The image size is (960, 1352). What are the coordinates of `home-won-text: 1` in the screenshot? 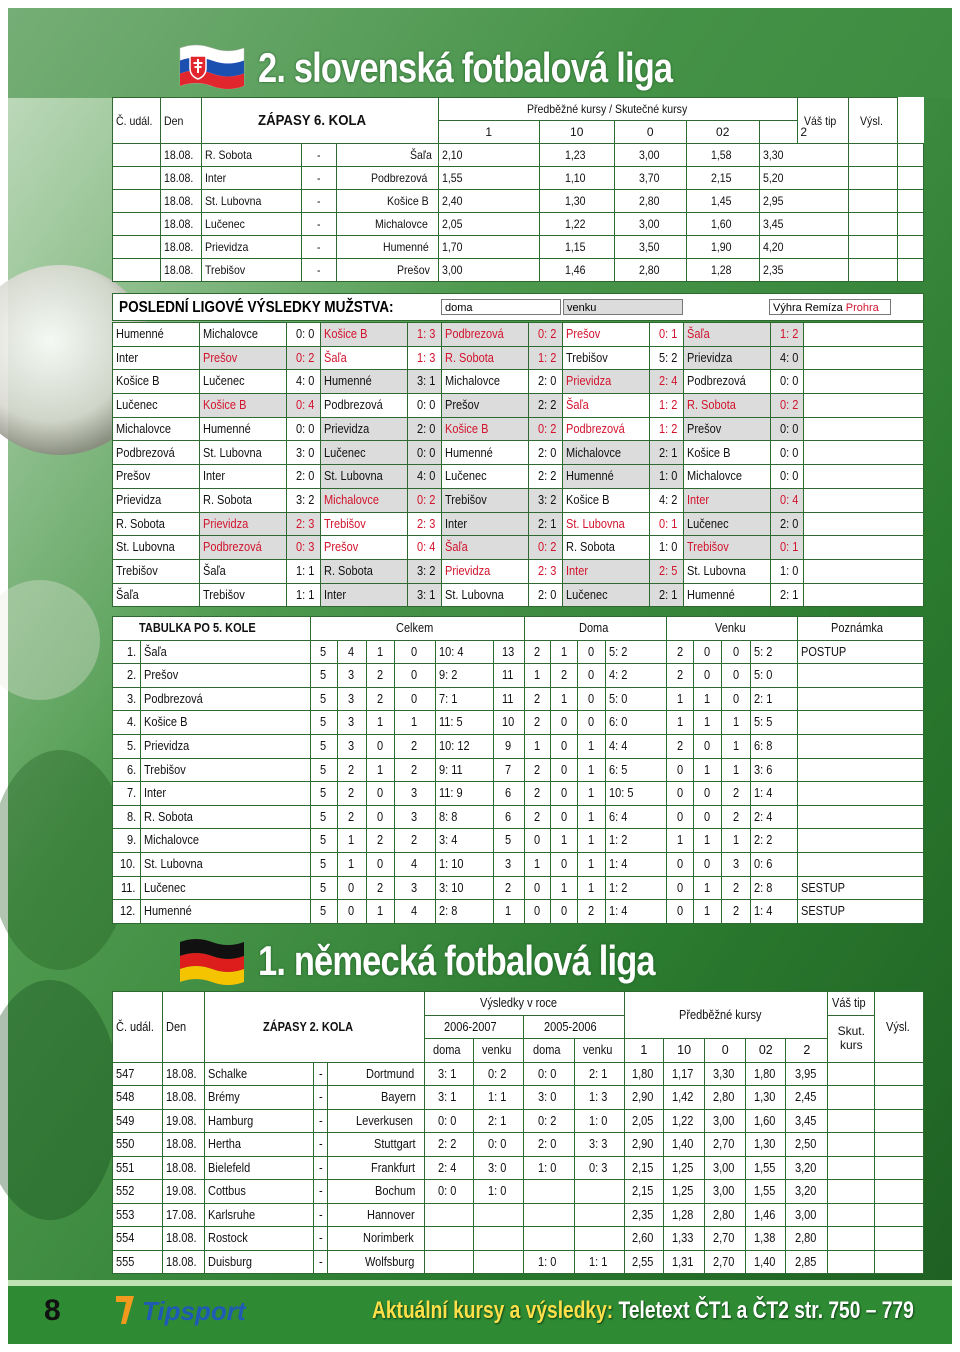 It's located at (537, 746).